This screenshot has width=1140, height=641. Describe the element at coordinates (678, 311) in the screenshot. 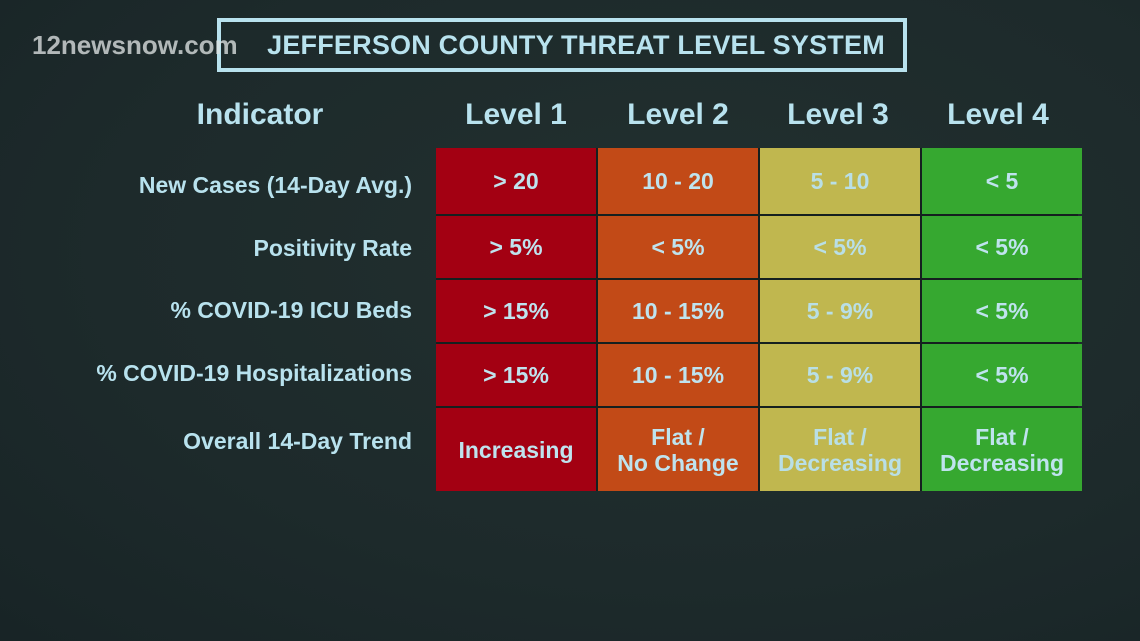

I see `cell-icu-level-2: 10 - 15%` at that location.